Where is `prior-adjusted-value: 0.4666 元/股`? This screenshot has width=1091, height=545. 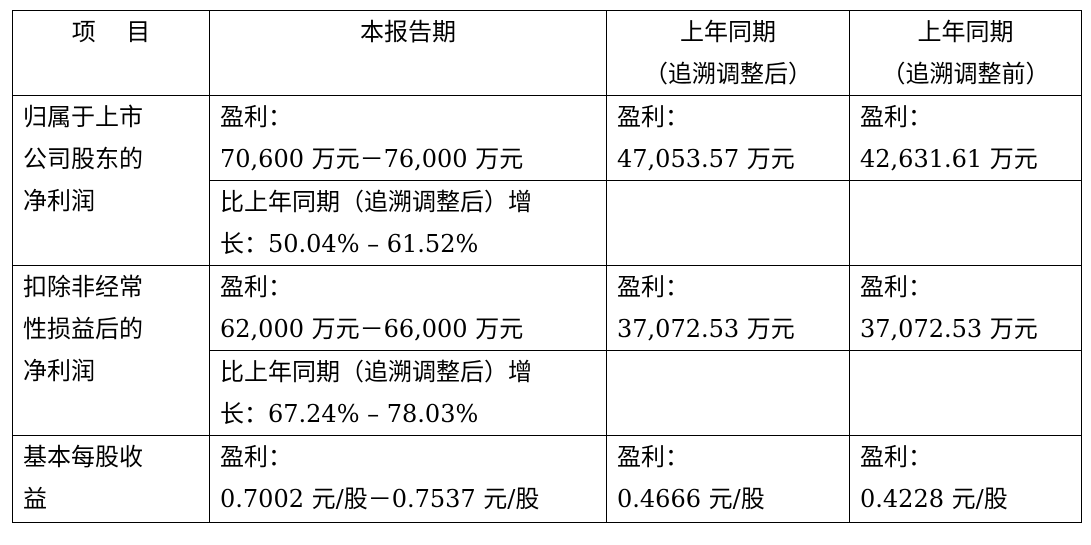 prior-adjusted-value: 0.4666 元/股 is located at coordinates (691, 499).